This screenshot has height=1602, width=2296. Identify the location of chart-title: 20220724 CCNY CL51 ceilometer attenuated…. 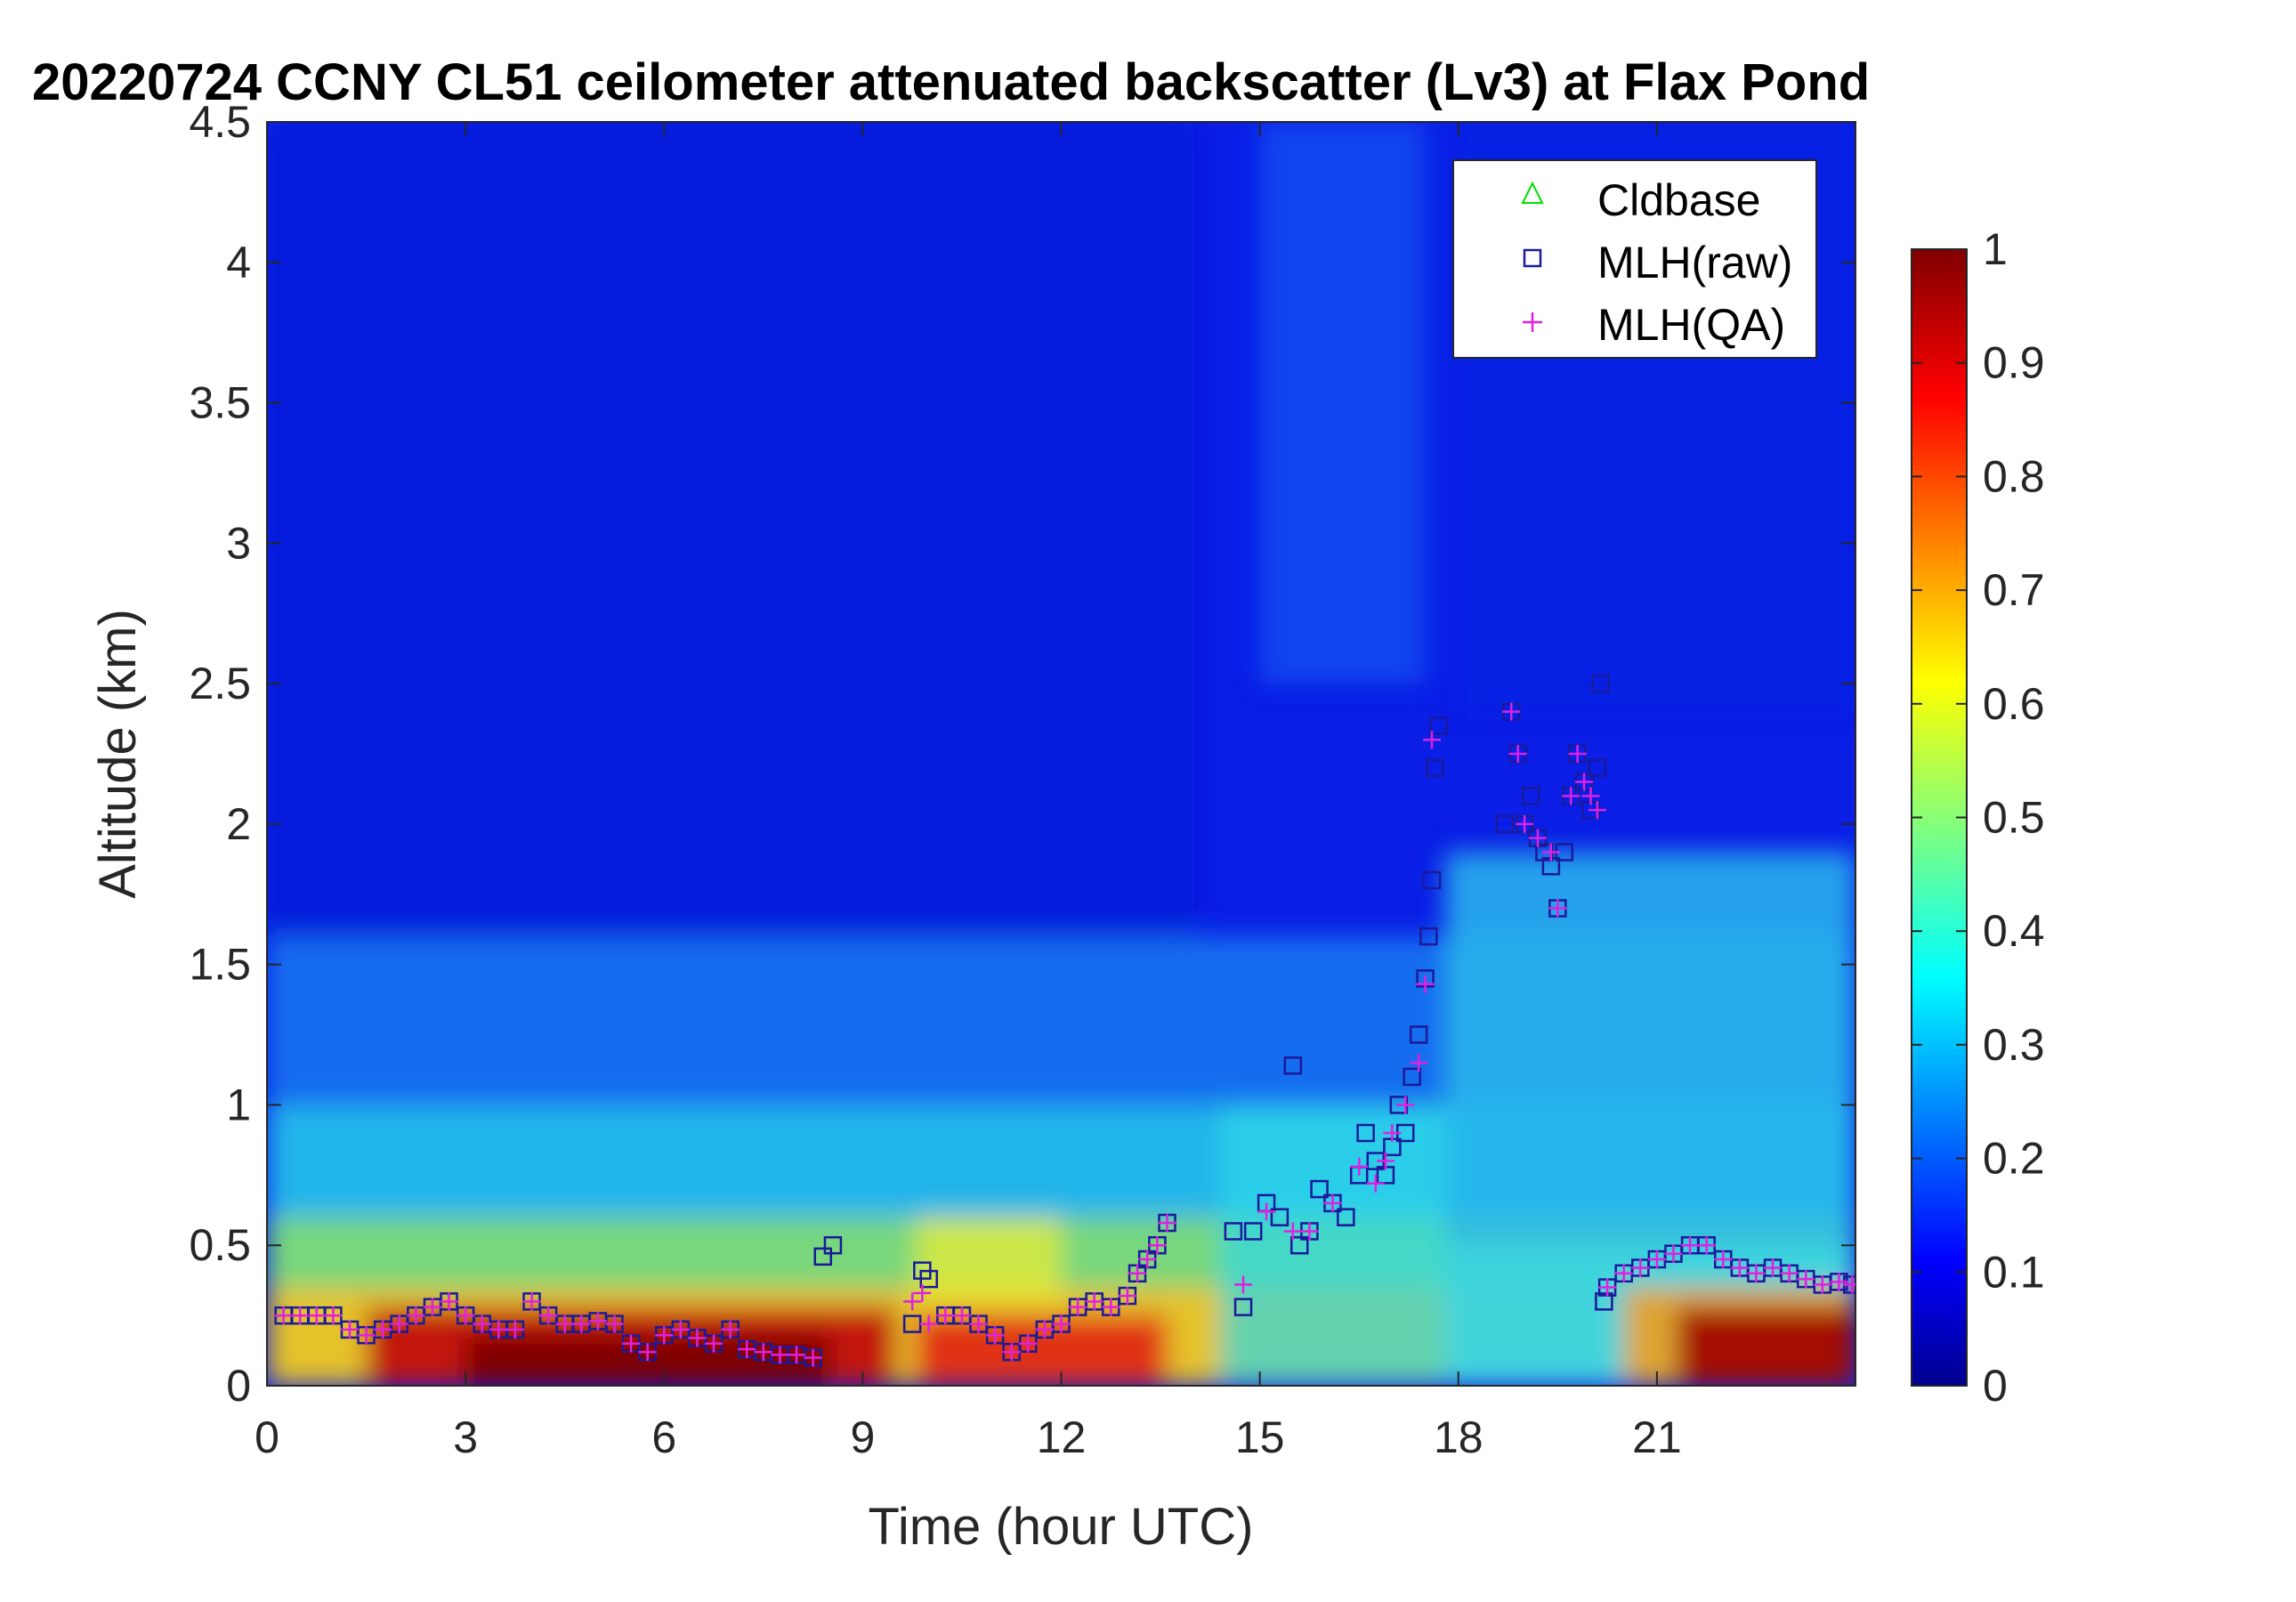
(951, 82).